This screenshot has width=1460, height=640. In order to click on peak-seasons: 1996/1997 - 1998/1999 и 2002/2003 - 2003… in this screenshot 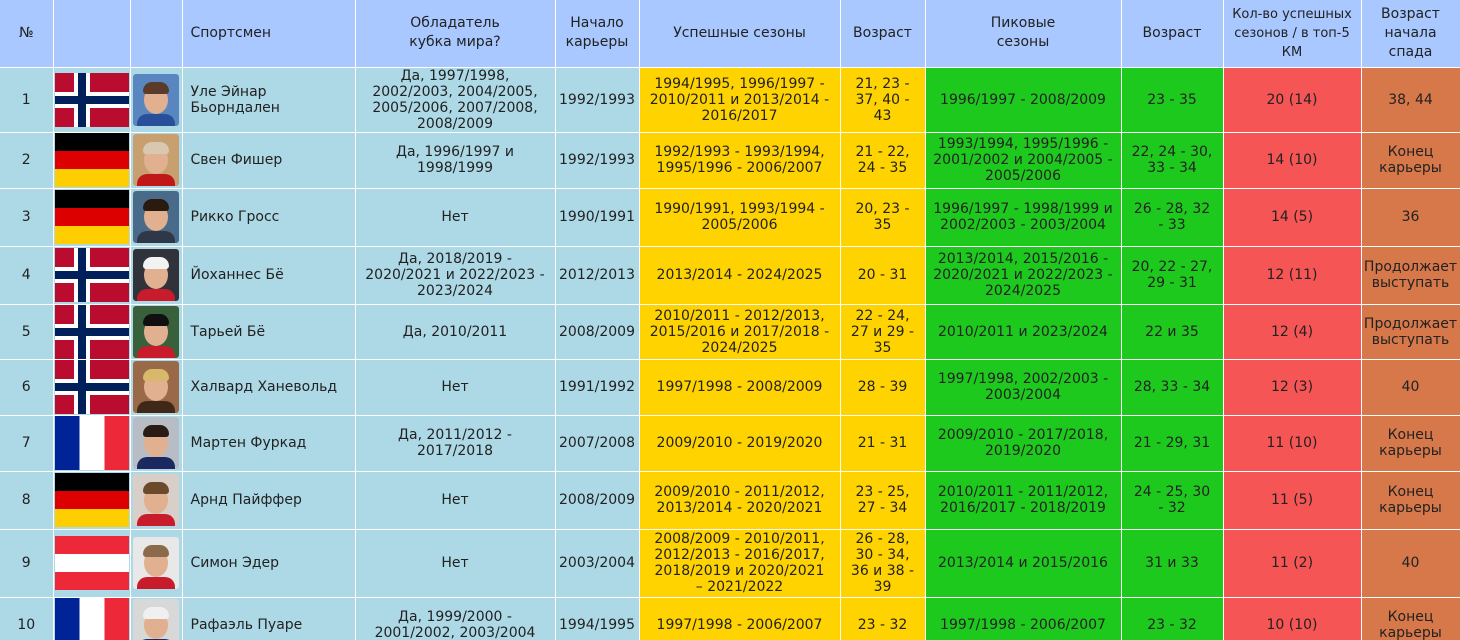, I will do `click(1023, 217)`.